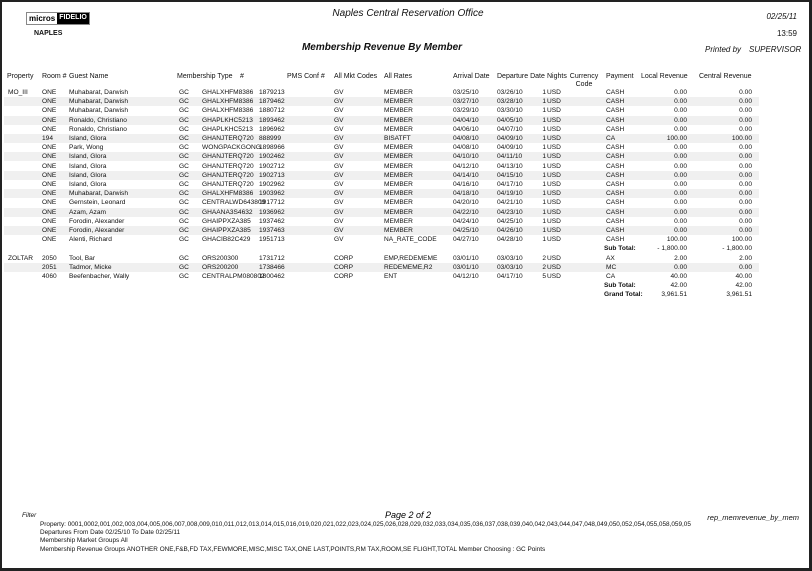 This screenshot has height=571, width=812. Describe the element at coordinates (674, 295) in the screenshot. I see `total-local: 3,961.51` at that location.